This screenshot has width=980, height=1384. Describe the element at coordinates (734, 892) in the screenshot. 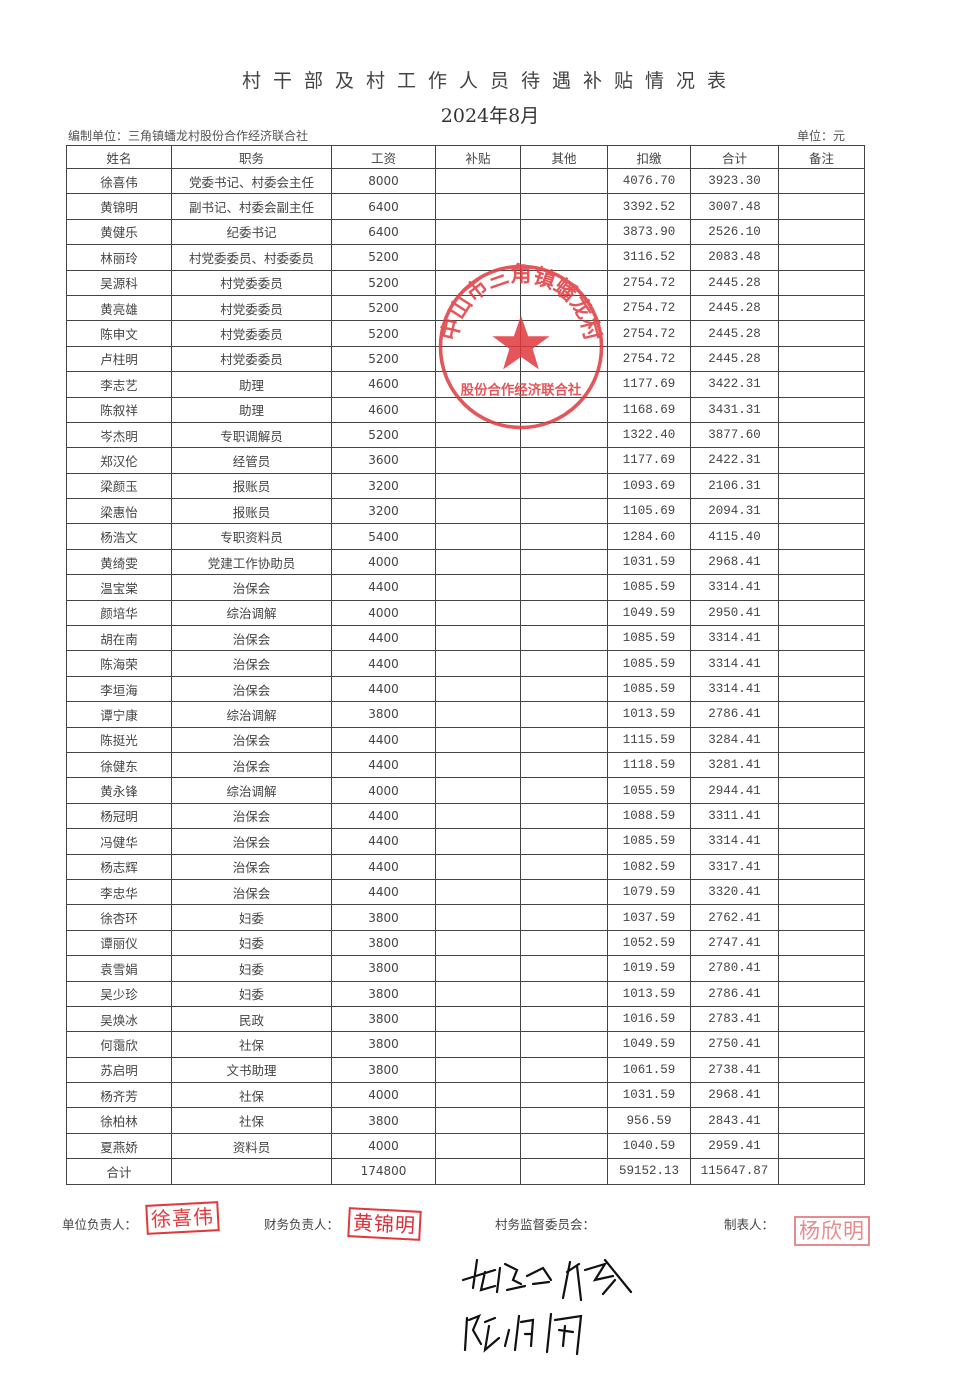

I see `cell-total: 3320.41` at that location.